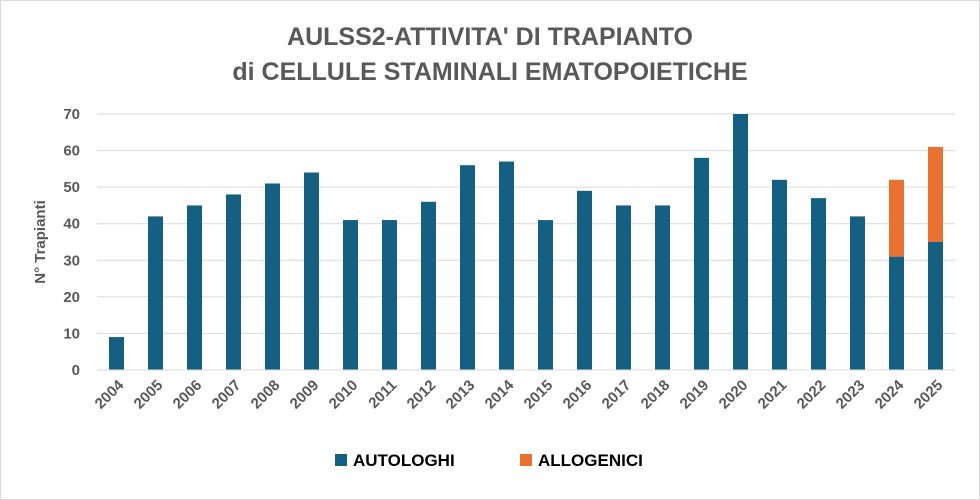 This screenshot has height=500, width=980. Describe the element at coordinates (812, 395) in the screenshot. I see `x-tick-label: 2022` at that location.